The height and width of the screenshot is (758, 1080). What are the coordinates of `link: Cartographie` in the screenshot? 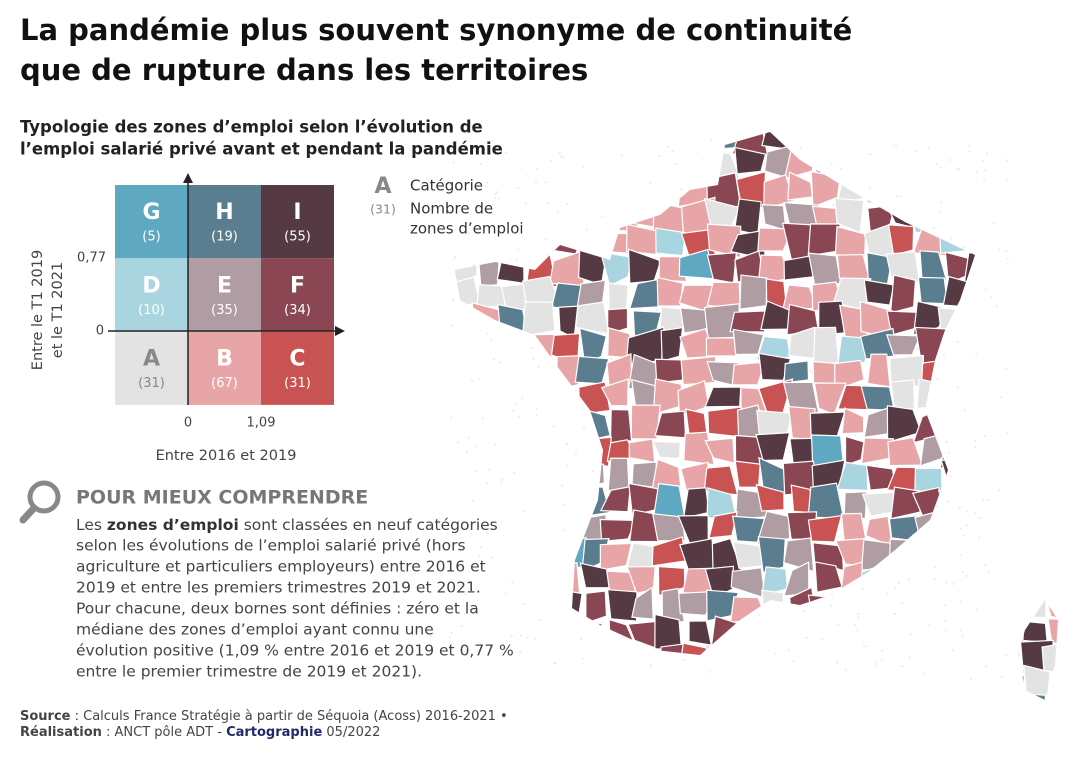 It's located at (274, 732).